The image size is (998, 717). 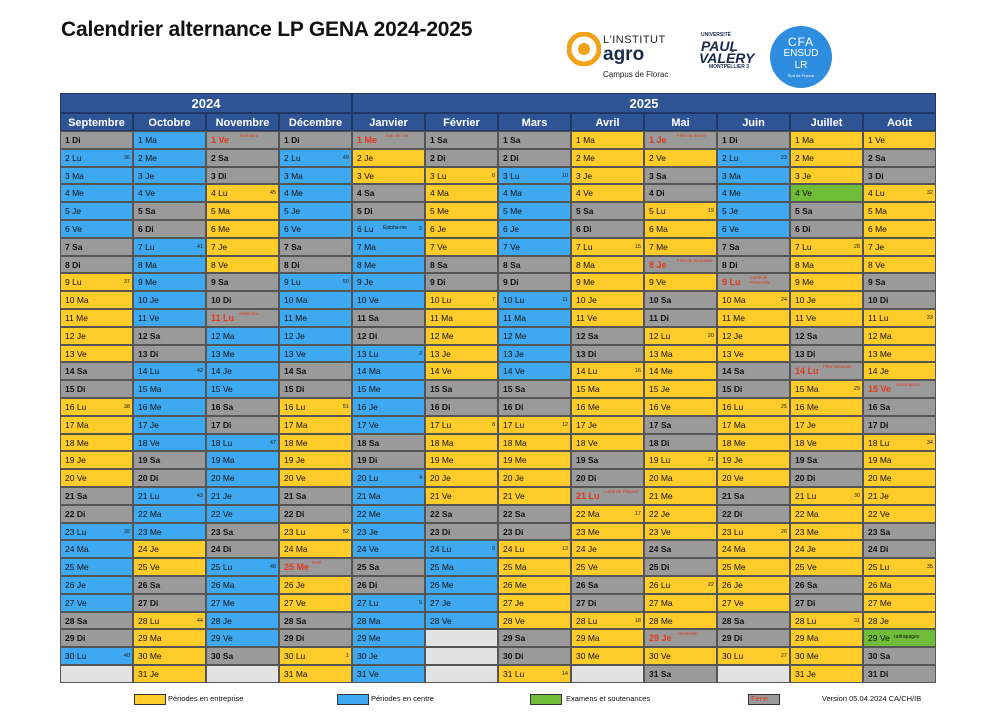 I want to click on day-label: 2 Lu, so click(x=292, y=157).